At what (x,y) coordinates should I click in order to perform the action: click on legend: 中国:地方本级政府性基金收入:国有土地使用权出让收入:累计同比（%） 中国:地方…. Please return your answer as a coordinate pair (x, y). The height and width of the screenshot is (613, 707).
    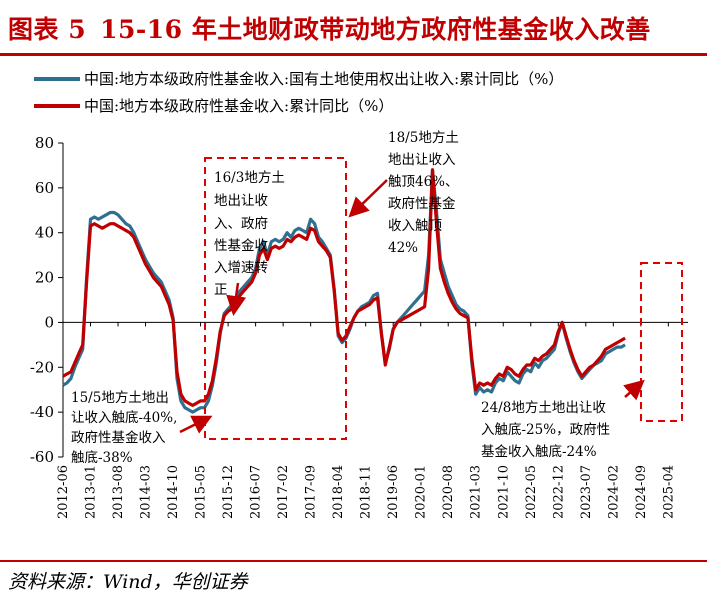
    Looking at the image, I should click on (298, 92).